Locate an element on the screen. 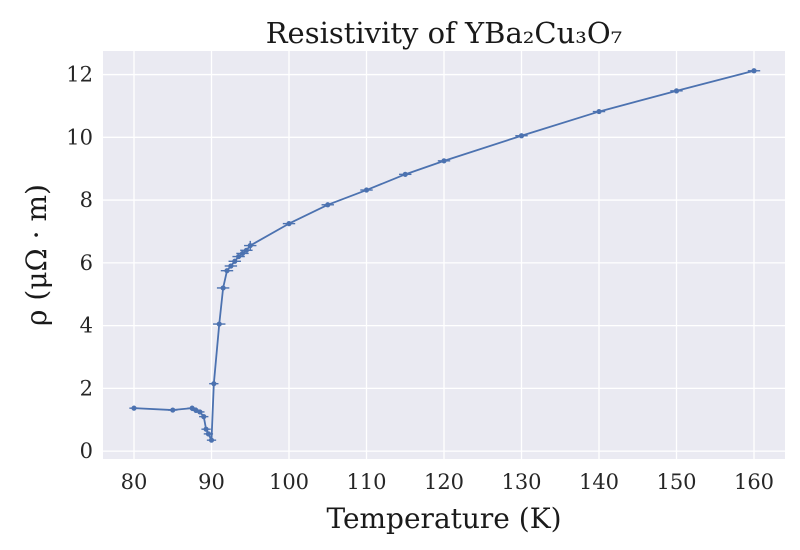 The width and height of the screenshot is (800, 550). y-tick-label: 0 is located at coordinates (86, 451).